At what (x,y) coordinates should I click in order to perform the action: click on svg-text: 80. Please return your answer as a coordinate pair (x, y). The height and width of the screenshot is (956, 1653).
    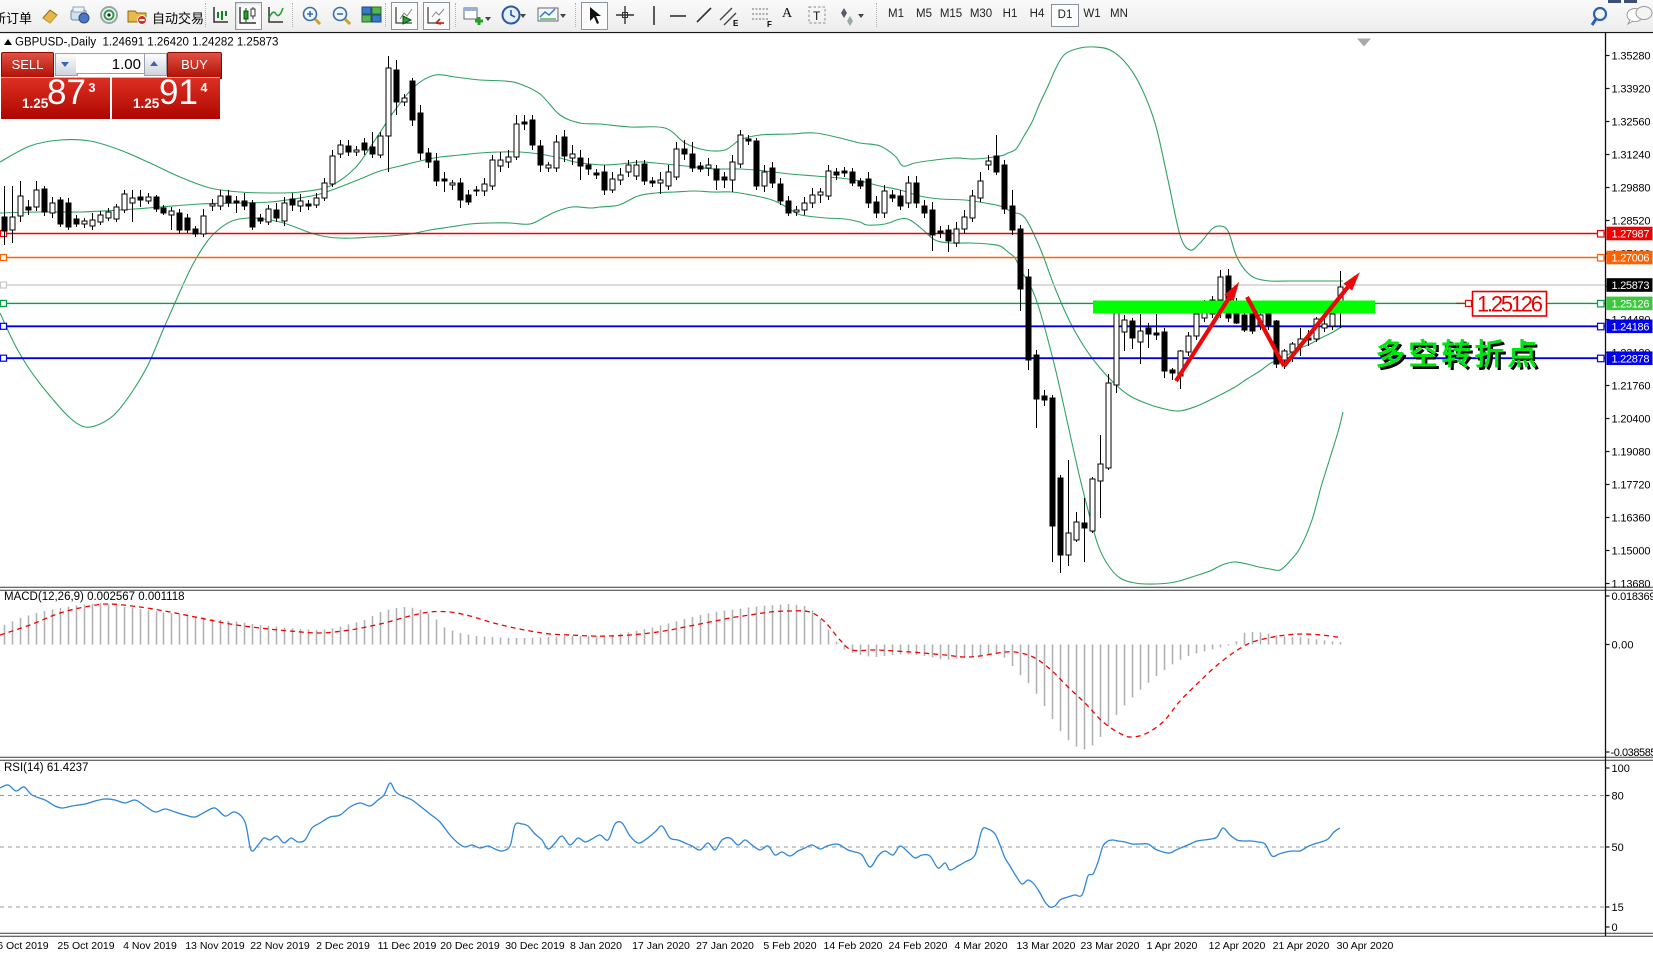
    Looking at the image, I should click on (1618, 797).